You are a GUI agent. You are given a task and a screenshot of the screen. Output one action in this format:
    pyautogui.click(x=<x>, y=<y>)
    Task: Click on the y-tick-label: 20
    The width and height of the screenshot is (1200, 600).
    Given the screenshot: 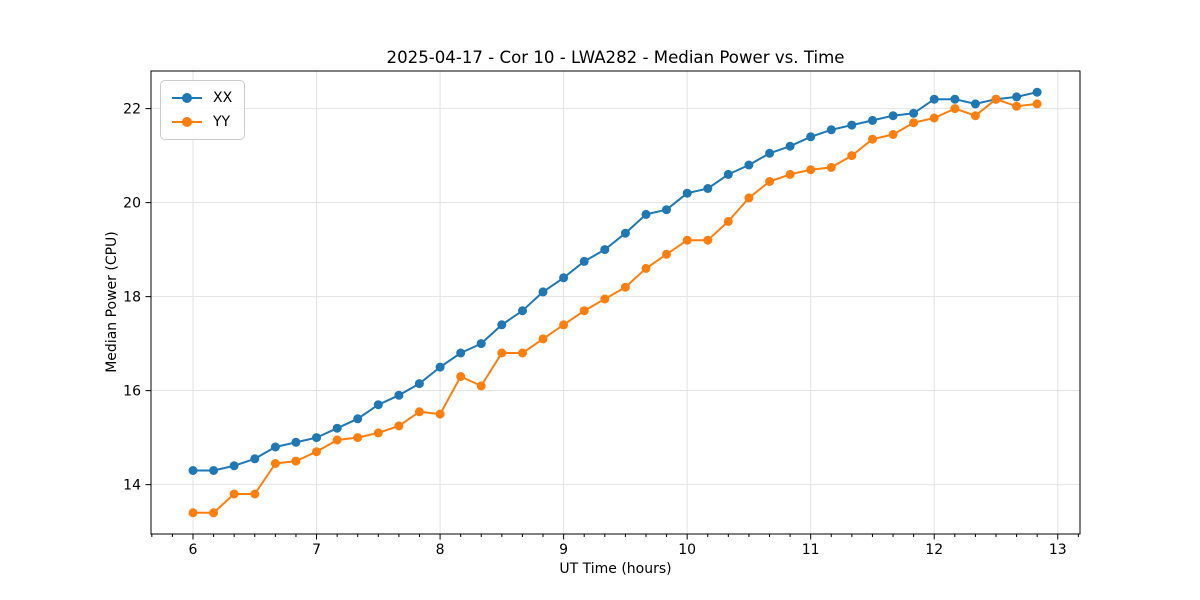 What is the action you would take?
    pyautogui.click(x=132, y=204)
    